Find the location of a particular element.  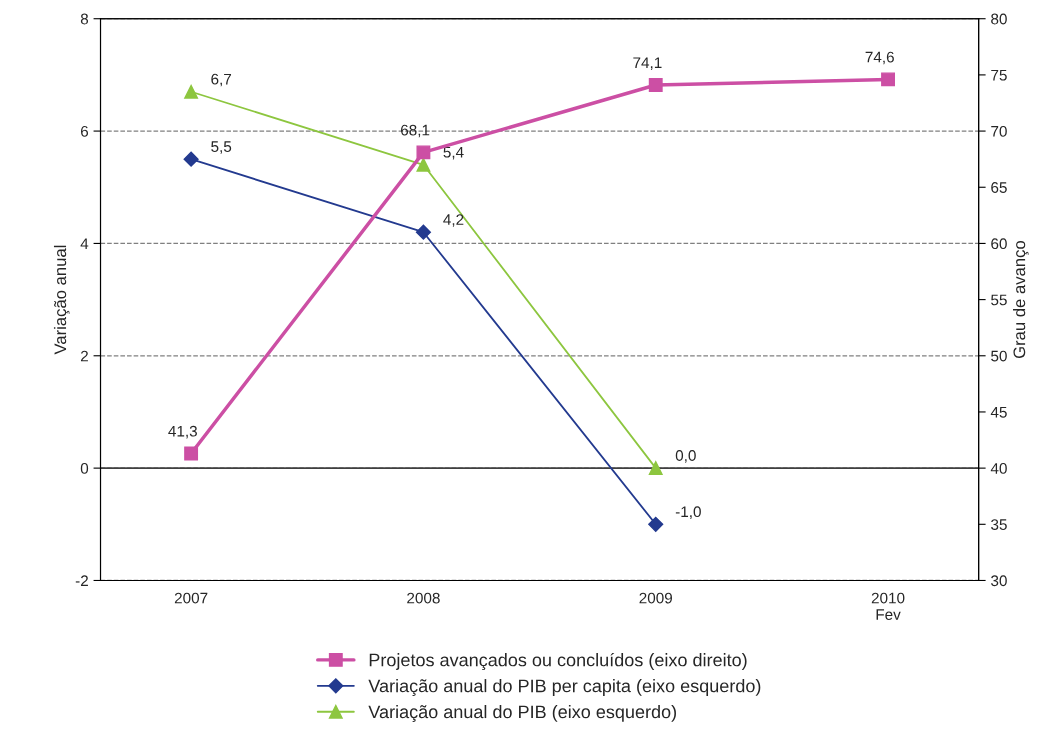

legend-label: Projetos avançados ou concluídos (eixo direito) is located at coordinates (558, 661).